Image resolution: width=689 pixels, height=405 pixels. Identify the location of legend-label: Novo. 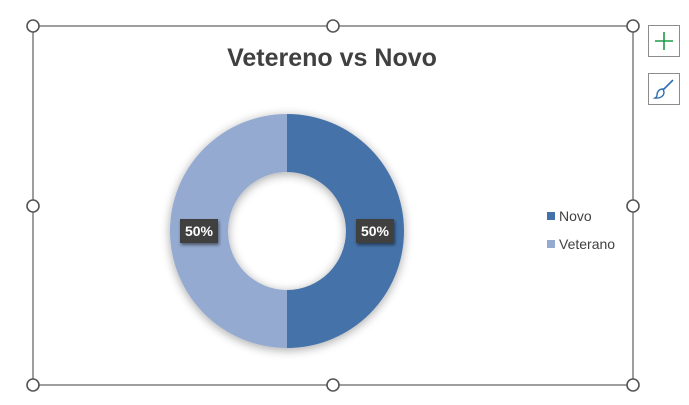
(575, 216).